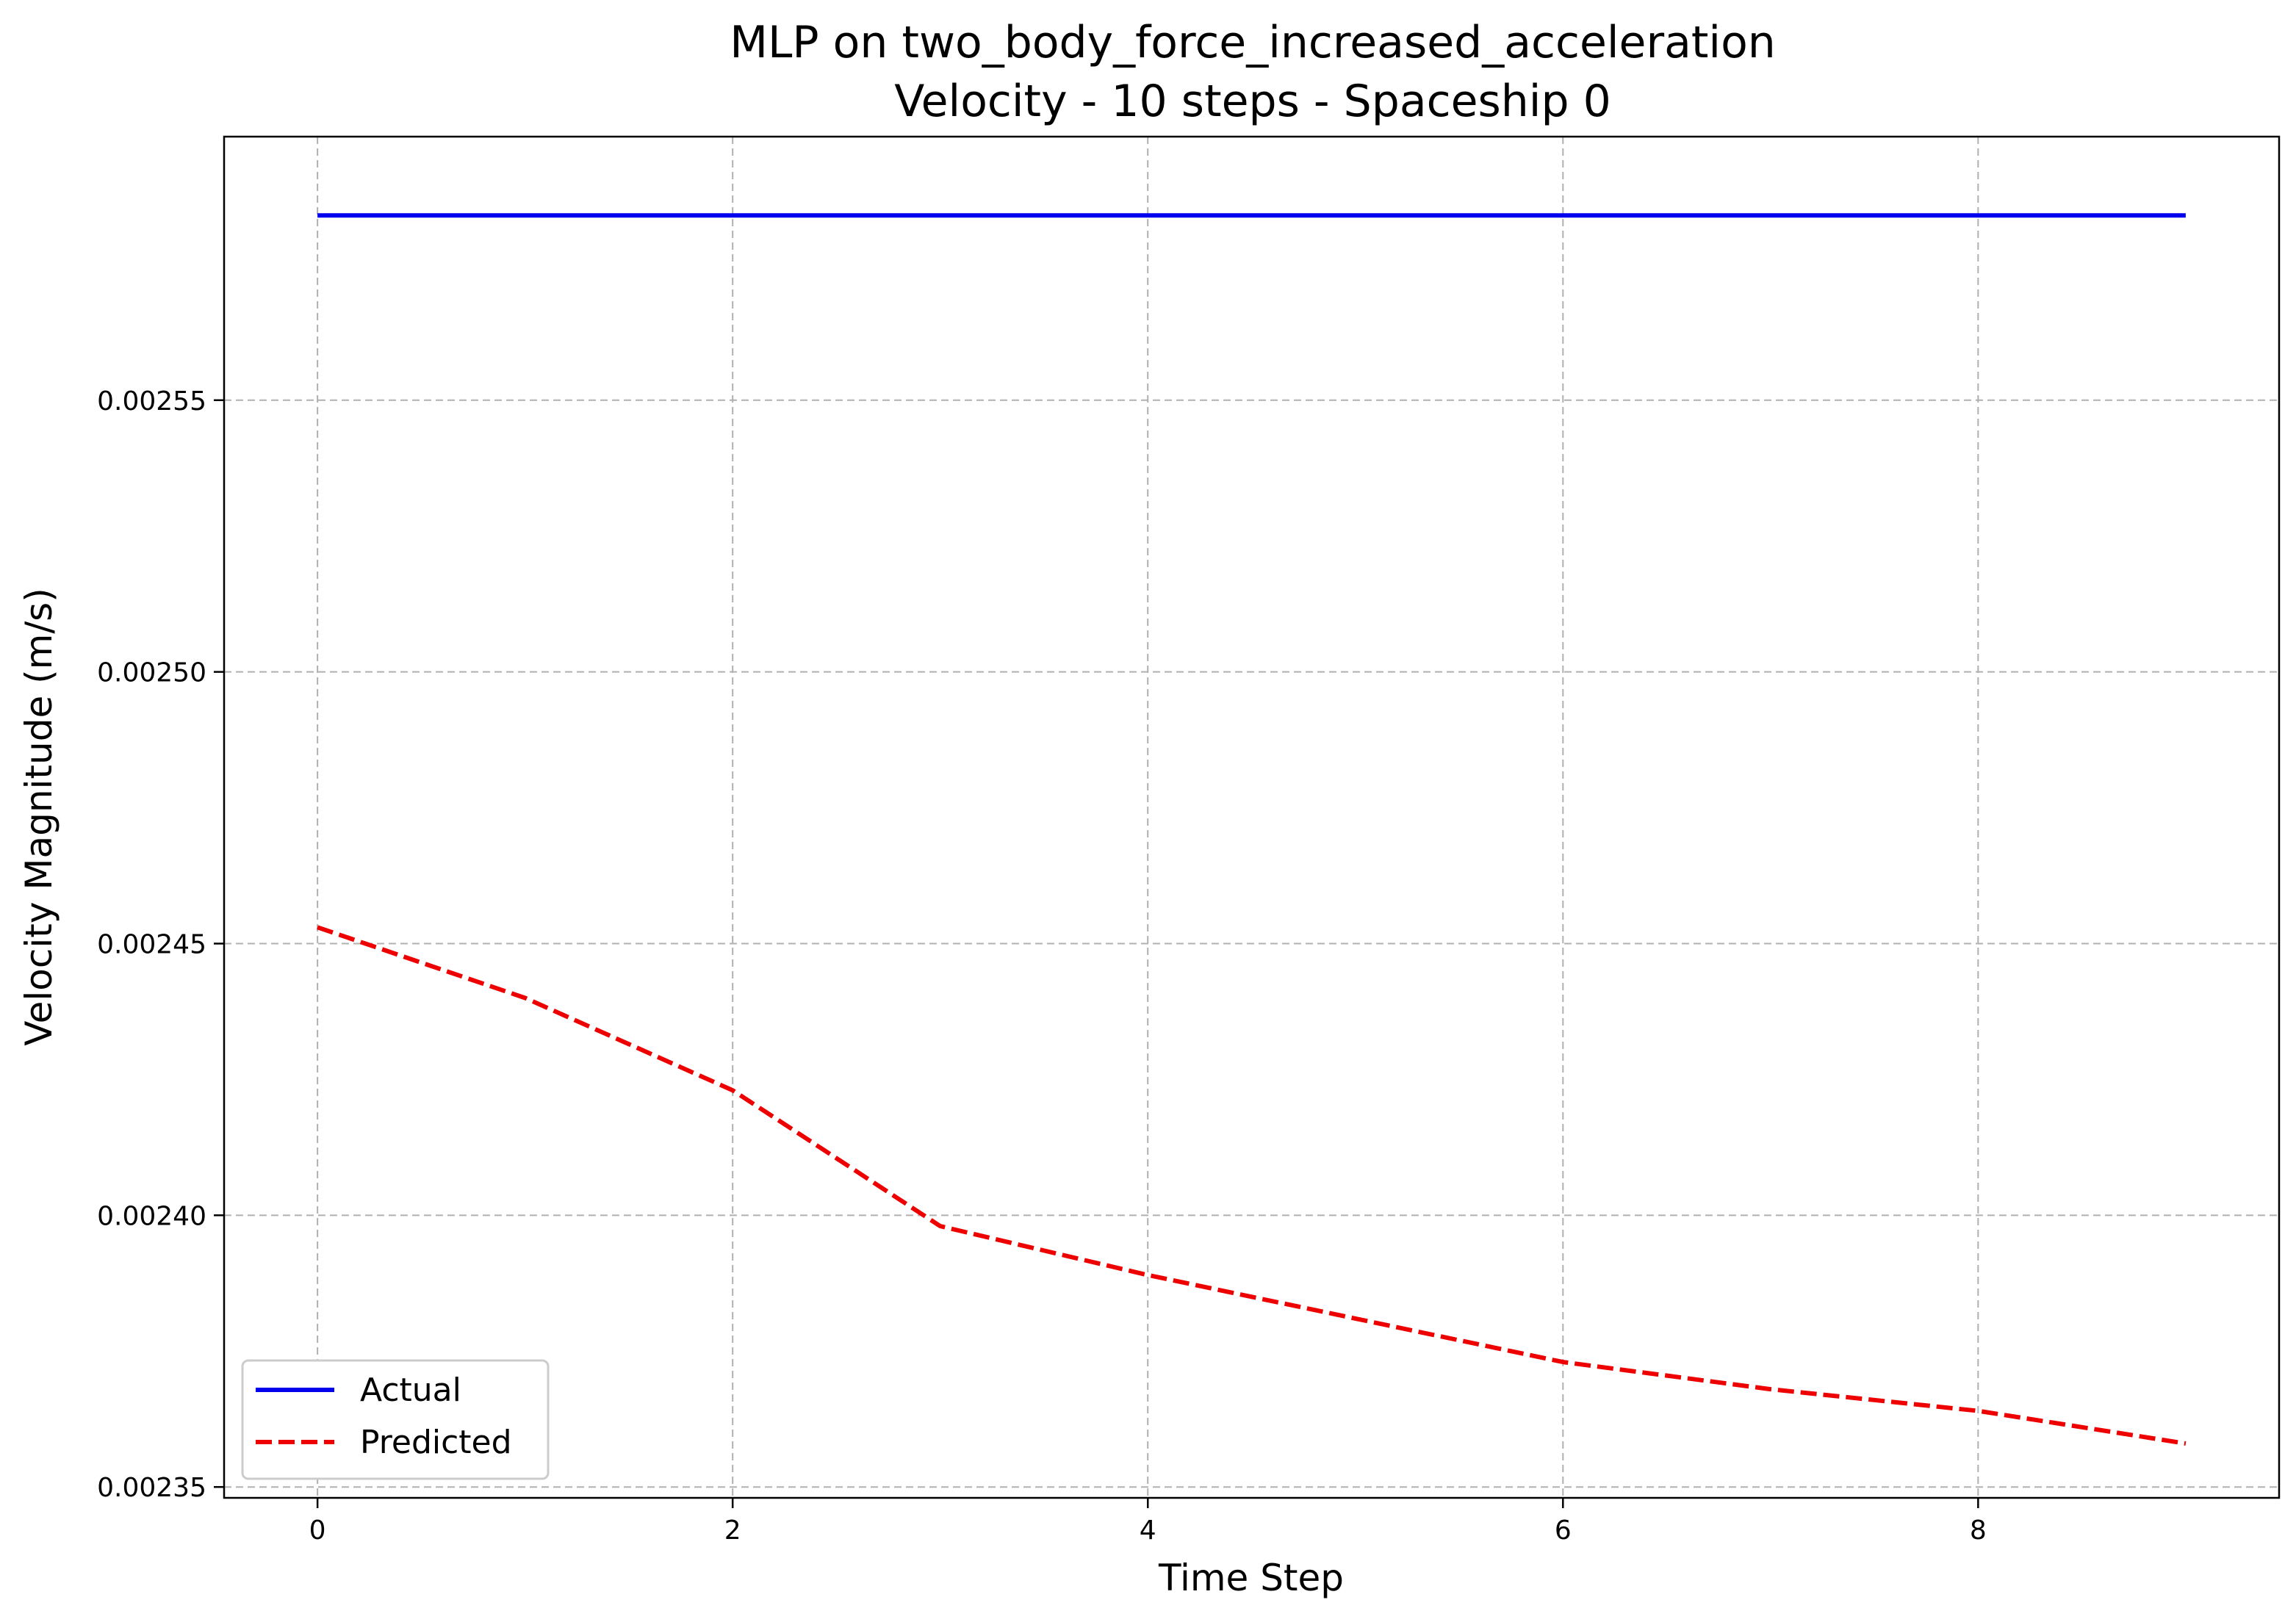 The image size is (2296, 1622). I want to click on y-tick-label: 0.00250, so click(151, 673).